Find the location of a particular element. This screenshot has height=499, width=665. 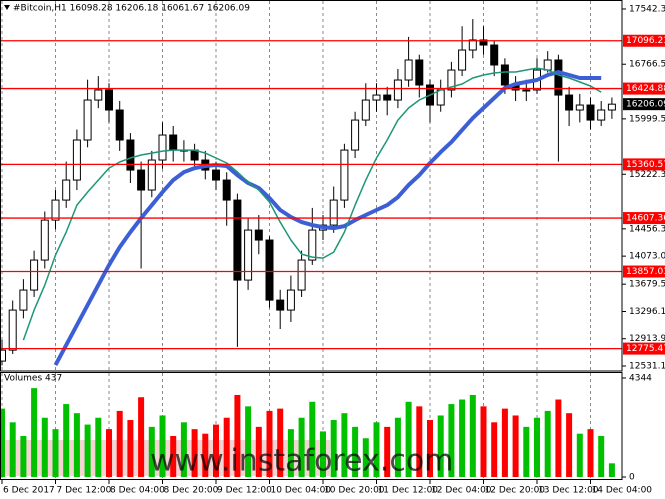

y-tick-label: 15999.55 is located at coordinates (647, 119).